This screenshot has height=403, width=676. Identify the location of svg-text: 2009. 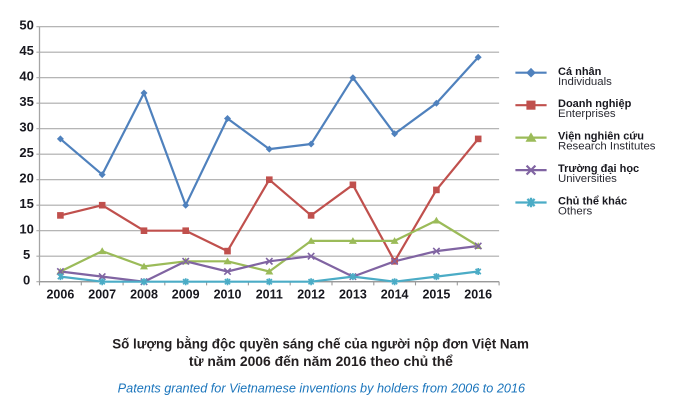
(186, 295).